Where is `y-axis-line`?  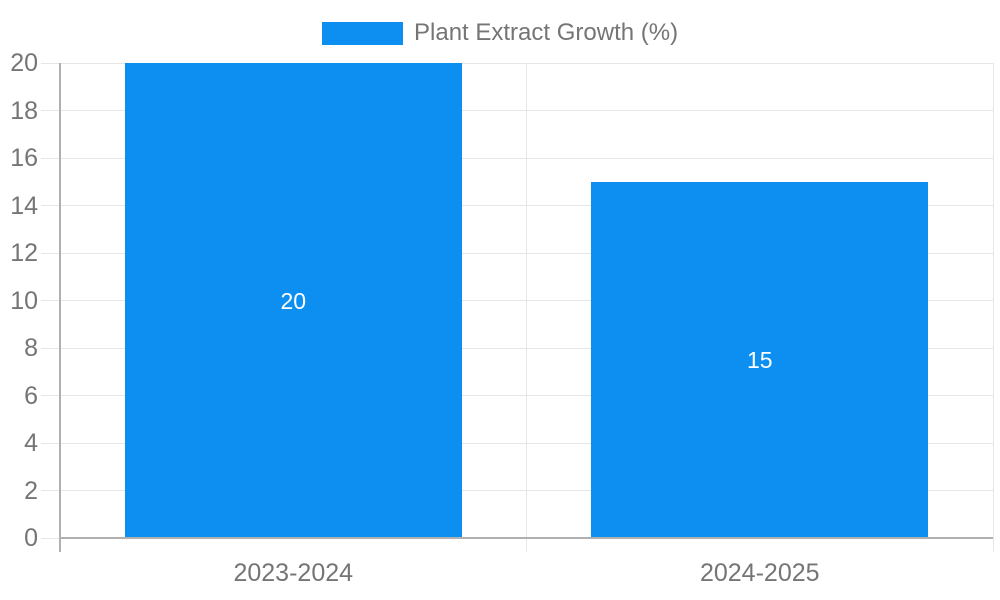 y-axis-line is located at coordinates (60, 307).